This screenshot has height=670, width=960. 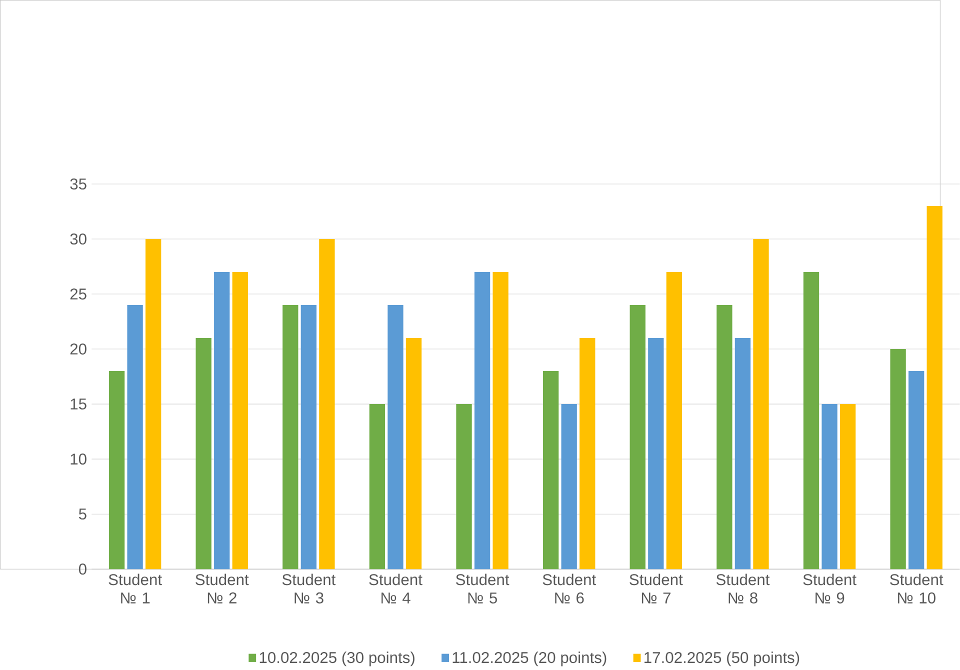 I want to click on y-tick-label: 35, so click(x=78, y=184).